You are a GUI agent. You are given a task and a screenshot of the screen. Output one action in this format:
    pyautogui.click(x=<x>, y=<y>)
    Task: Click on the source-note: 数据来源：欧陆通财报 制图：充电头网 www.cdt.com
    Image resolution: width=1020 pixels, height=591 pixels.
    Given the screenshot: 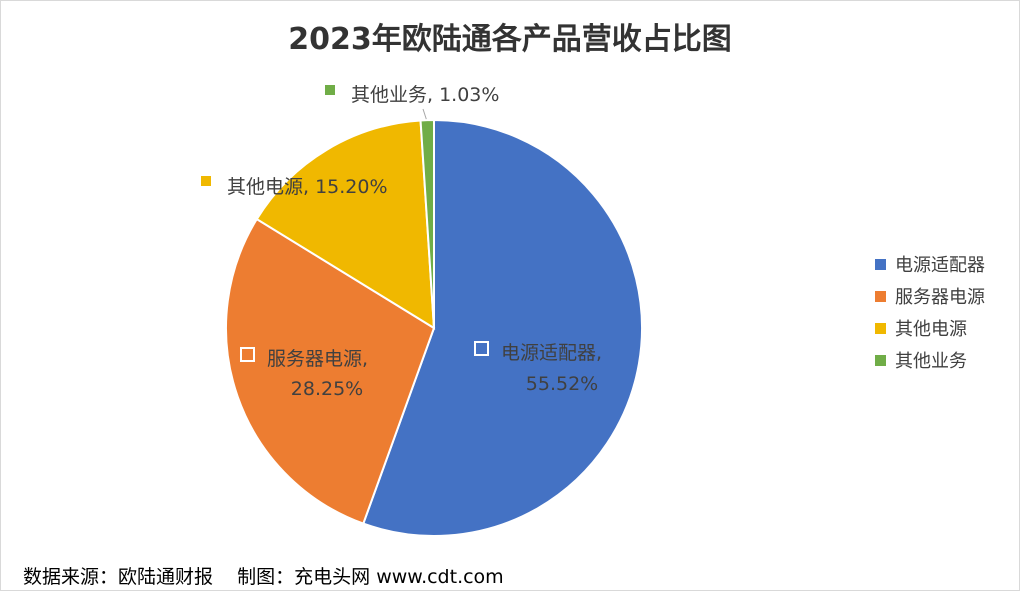 What is the action you would take?
    pyautogui.click(x=263, y=577)
    